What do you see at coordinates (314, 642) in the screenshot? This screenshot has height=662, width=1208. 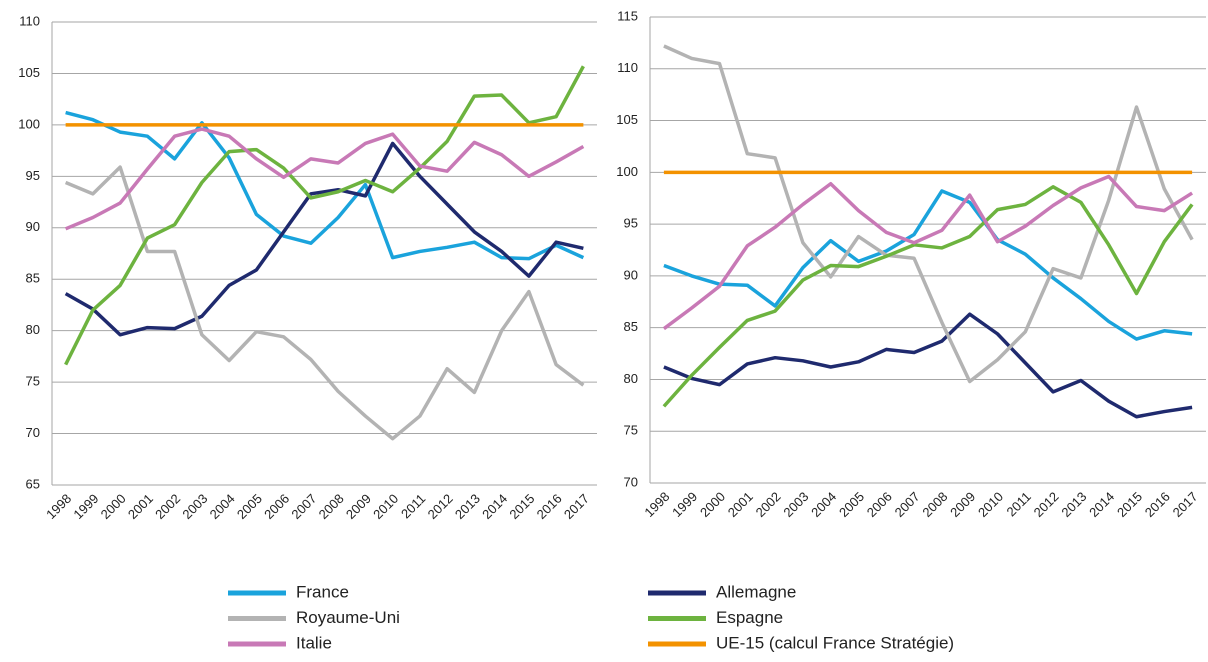 I see `legend-label: Italie` at bounding box center [314, 642].